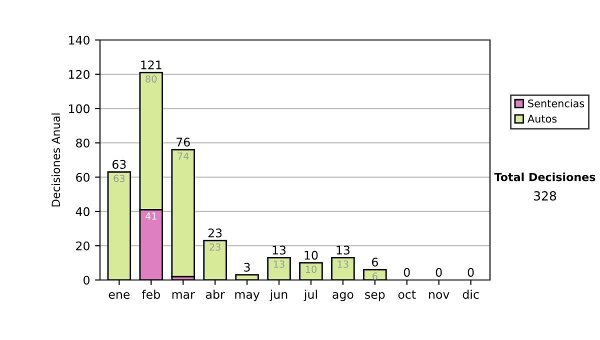  What do you see at coordinates (83, 143) in the screenshot?
I see `y-tick-label: 80` at bounding box center [83, 143].